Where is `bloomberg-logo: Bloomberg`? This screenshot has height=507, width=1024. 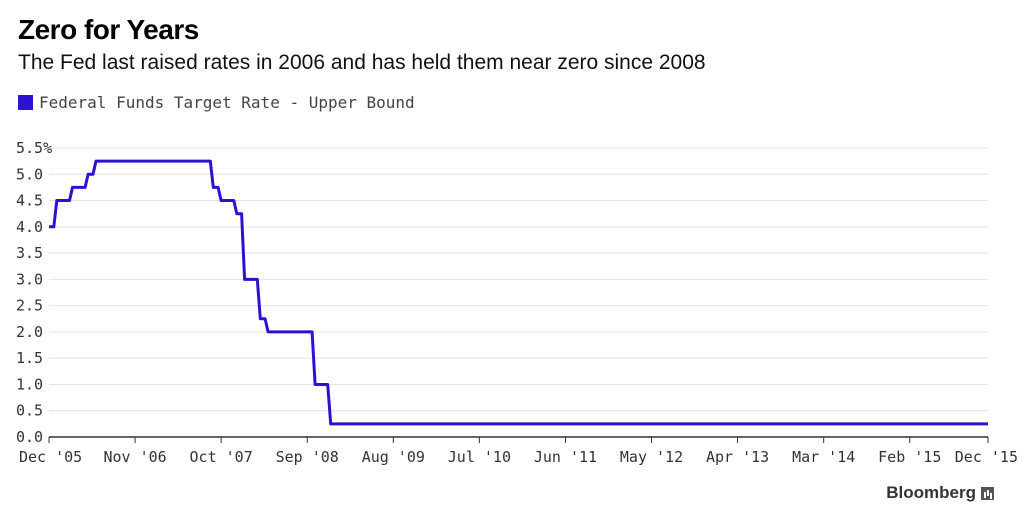 bloomberg-logo: Bloomberg is located at coordinates (940, 493).